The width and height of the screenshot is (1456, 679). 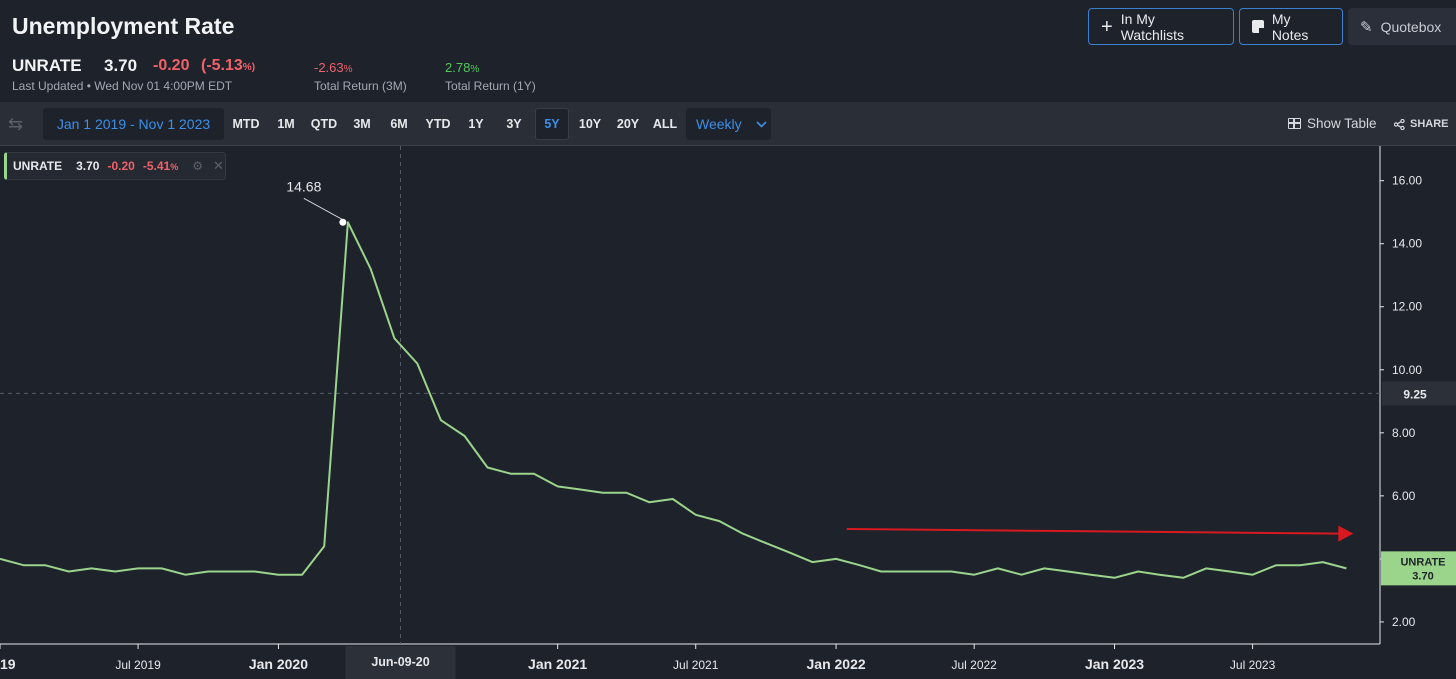 What do you see at coordinates (47, 65) in the screenshot?
I see `ticker-symbol: UNRATE` at bounding box center [47, 65].